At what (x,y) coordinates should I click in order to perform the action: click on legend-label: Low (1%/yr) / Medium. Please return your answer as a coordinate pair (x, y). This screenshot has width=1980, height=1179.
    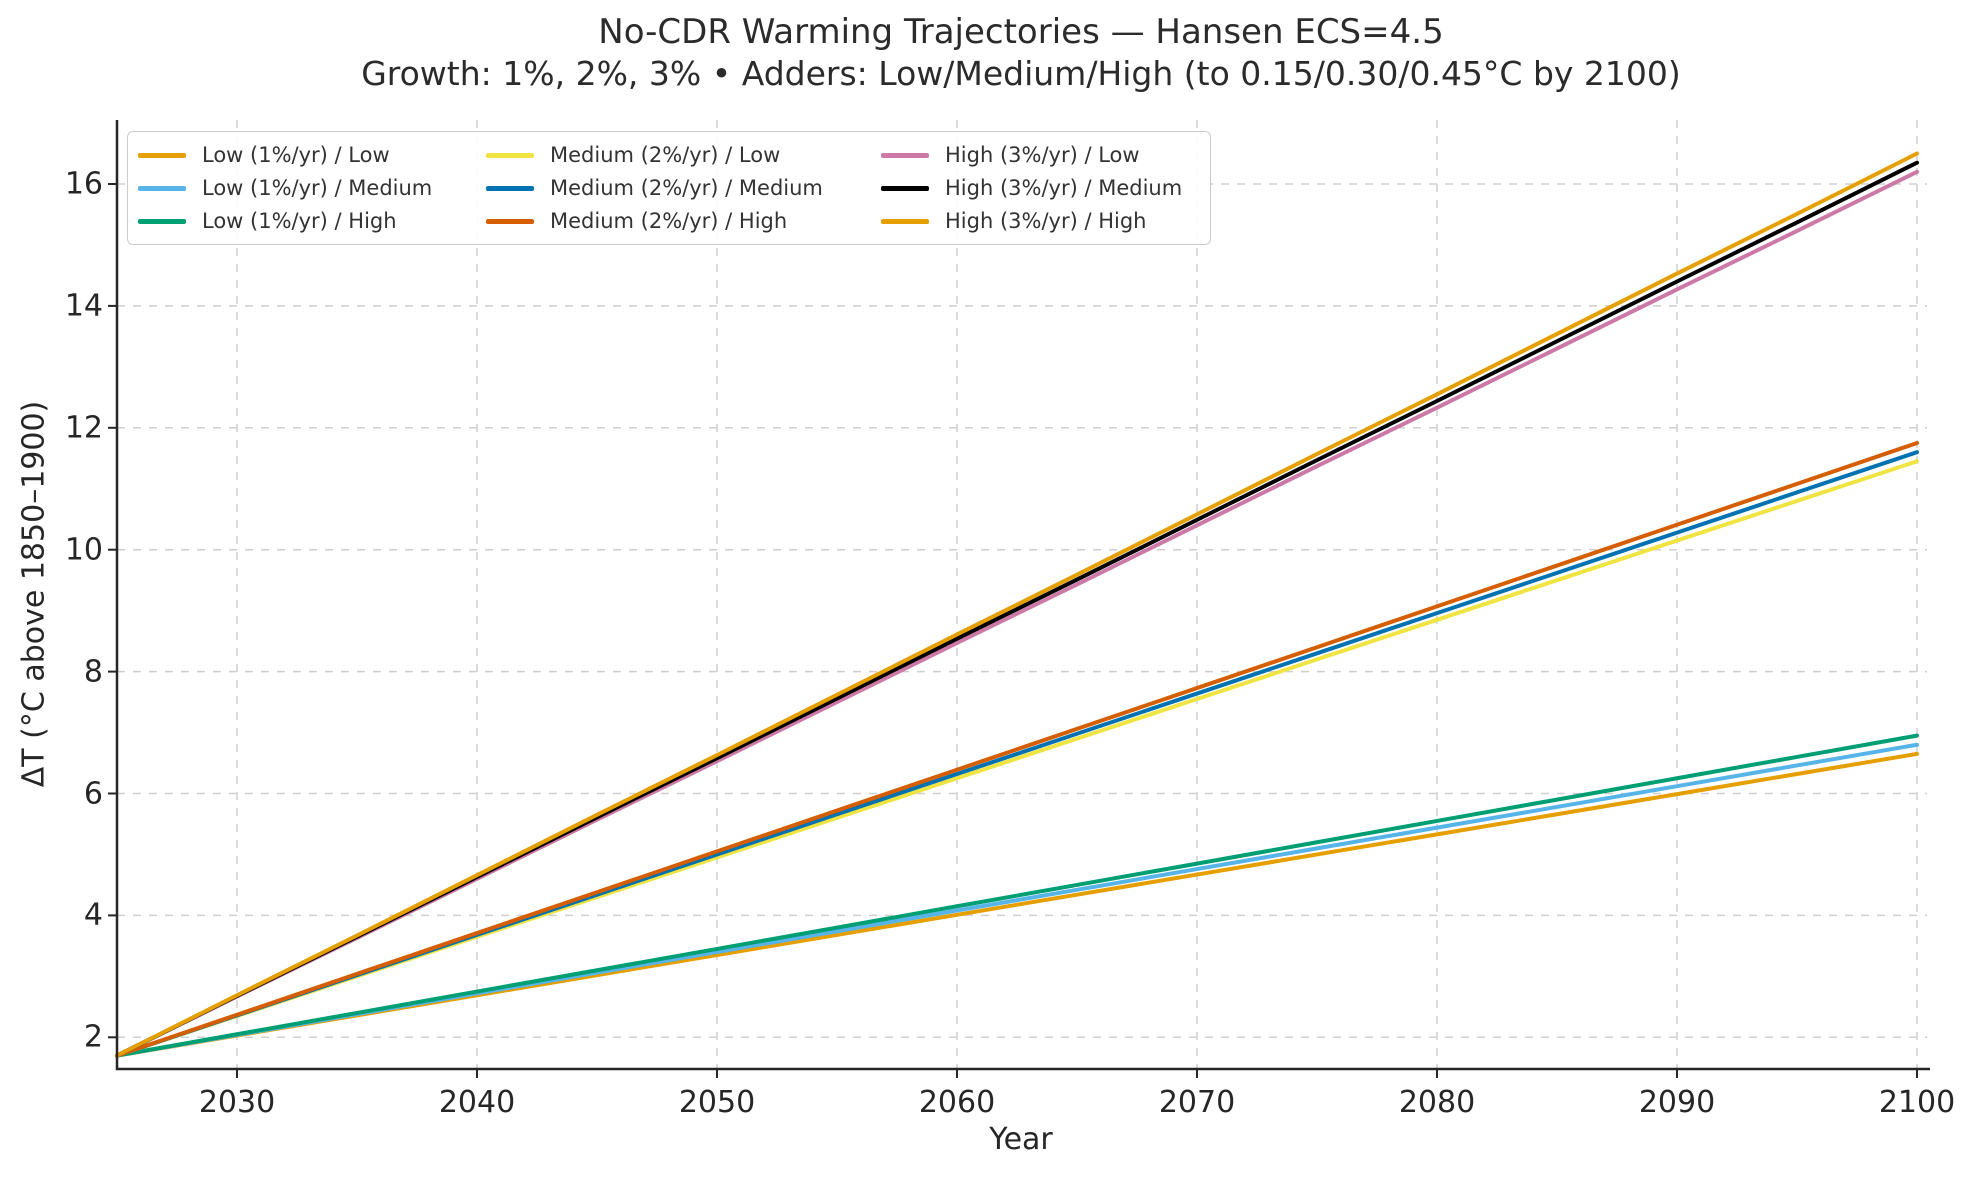
    Looking at the image, I should click on (317, 188).